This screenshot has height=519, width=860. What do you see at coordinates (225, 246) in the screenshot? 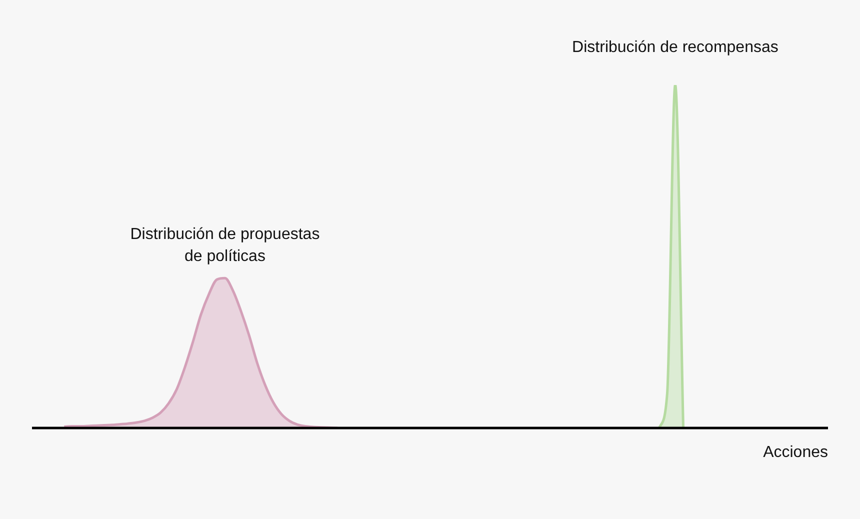
I see `annotation: Distribución de propuestas de políticas` at bounding box center [225, 246].